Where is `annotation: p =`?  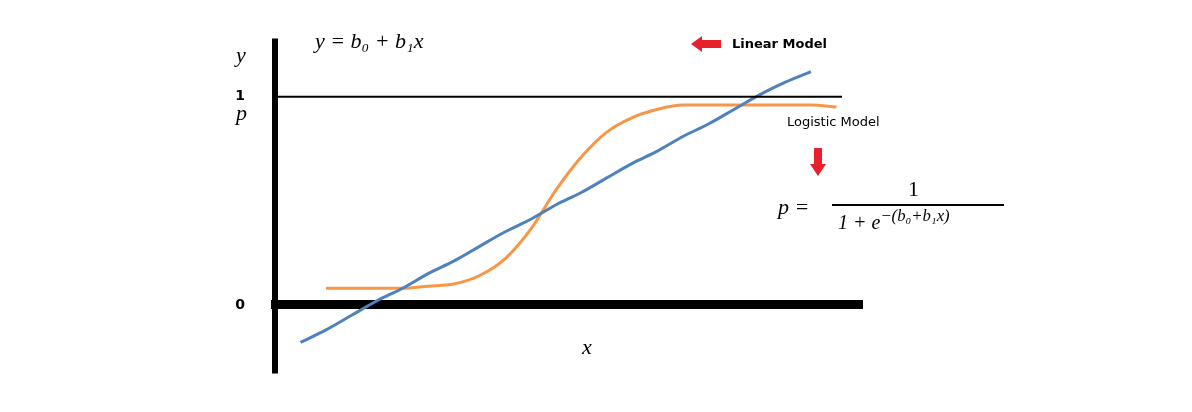 annotation: p = is located at coordinates (794, 207).